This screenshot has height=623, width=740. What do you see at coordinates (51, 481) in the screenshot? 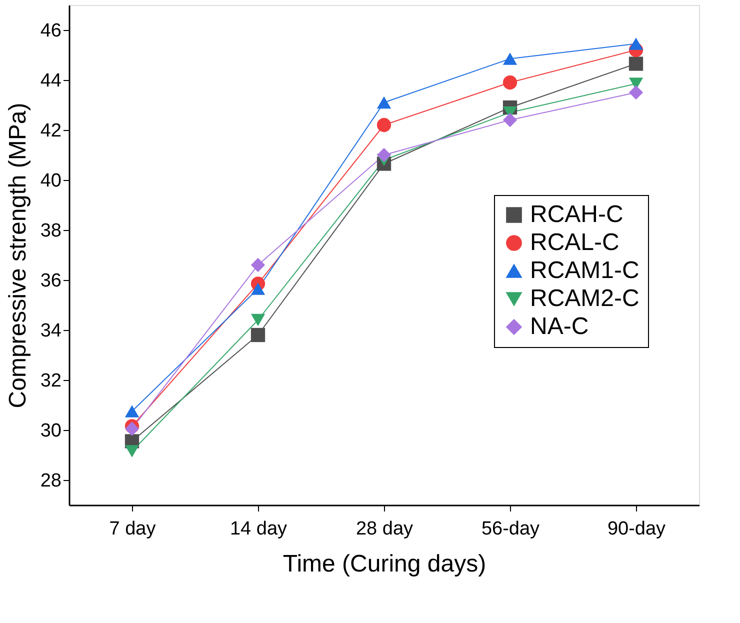
I see `y-tick-label: 28` at bounding box center [51, 481].